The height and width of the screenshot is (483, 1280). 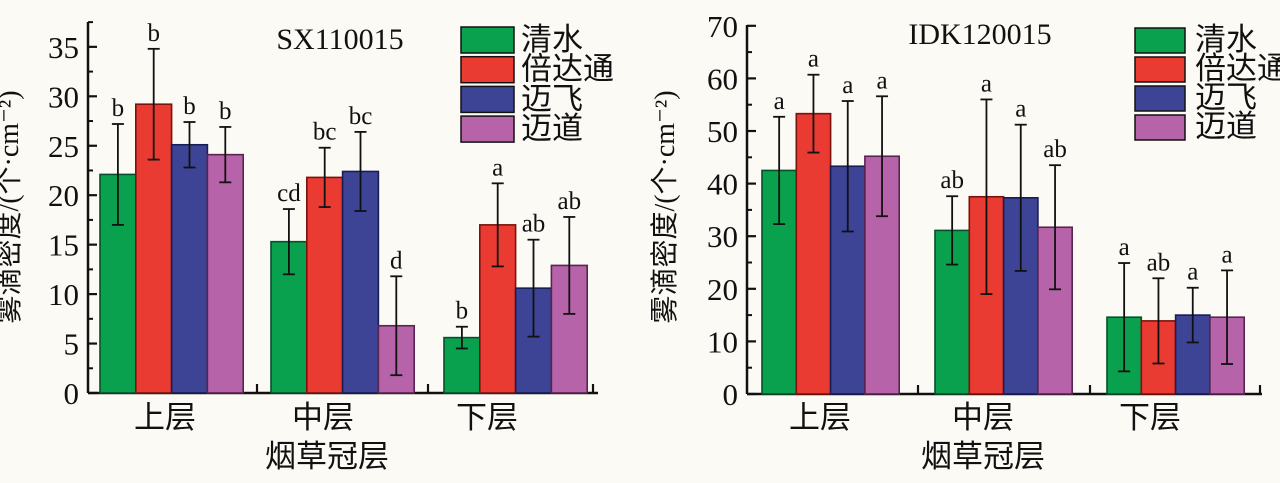 I want to click on bar-s3-c0, so click(x=225, y=273).